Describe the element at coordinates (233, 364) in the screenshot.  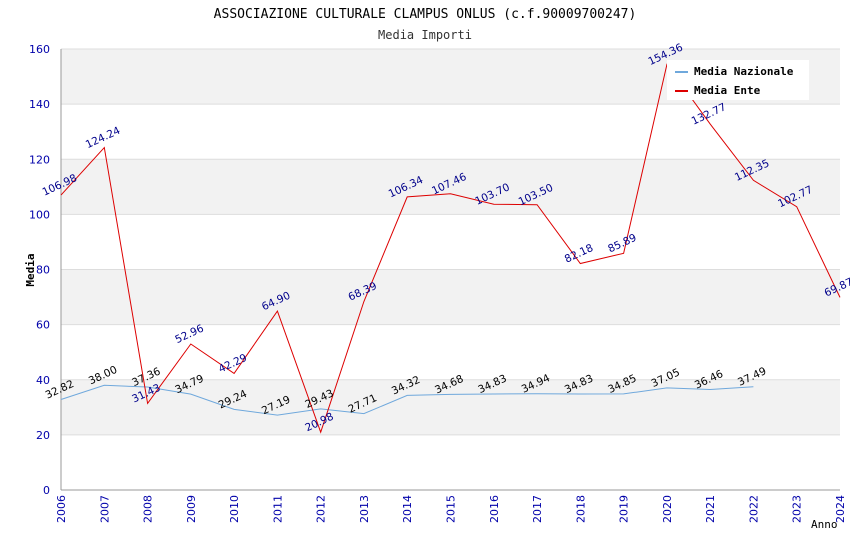
I see `data-label: 42.29` at that location.